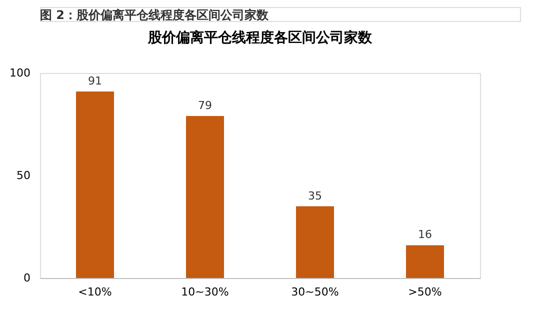 This screenshot has width=550, height=323. I want to click on x-tick-label: <10%, so click(95, 292).